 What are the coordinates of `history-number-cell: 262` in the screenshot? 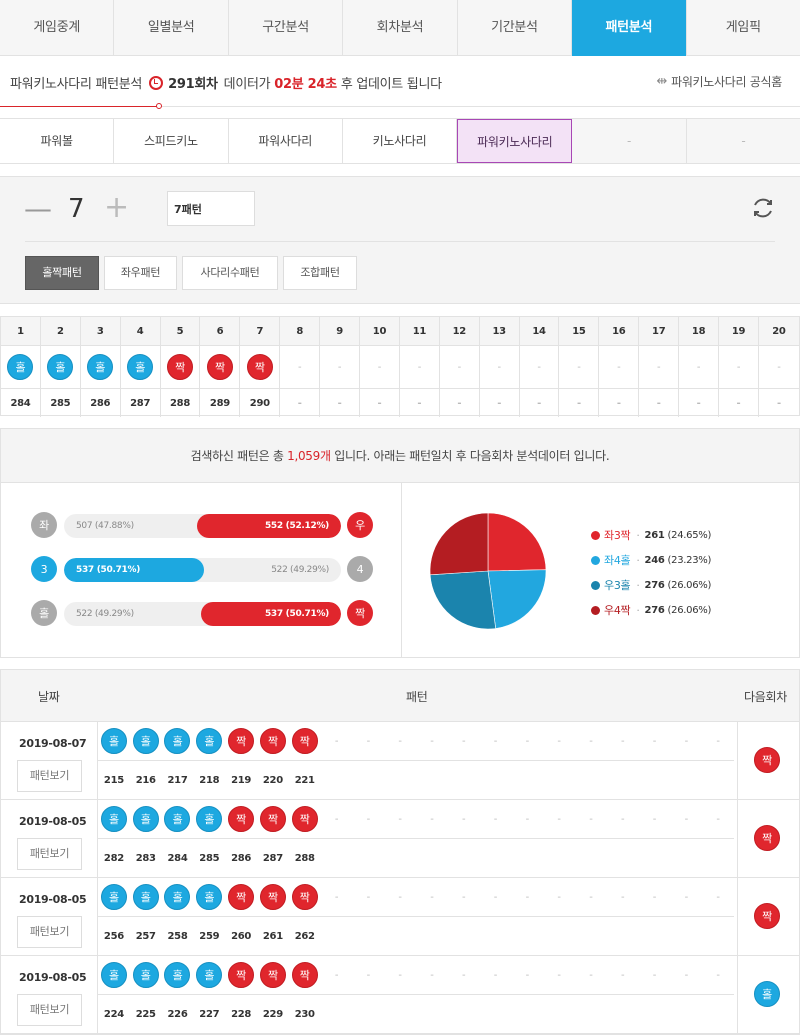 It's located at (304, 936).